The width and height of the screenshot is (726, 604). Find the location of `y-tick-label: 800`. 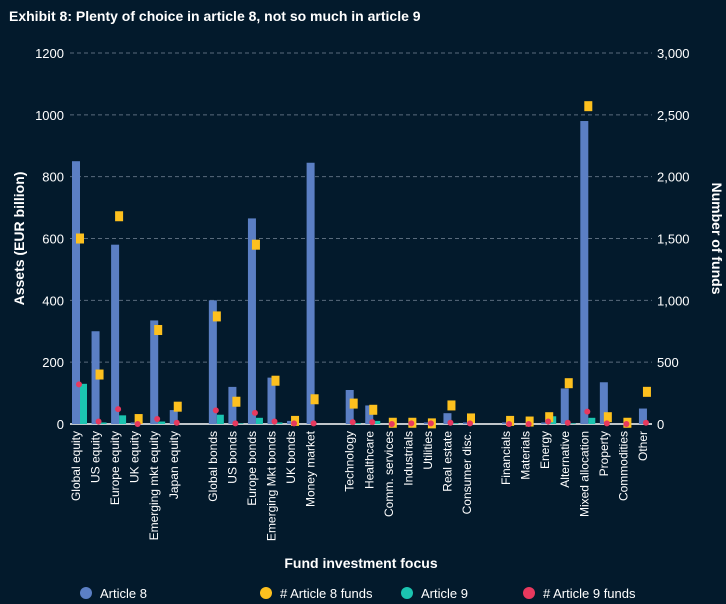

y-tick-label: 800 is located at coordinates (53, 177).